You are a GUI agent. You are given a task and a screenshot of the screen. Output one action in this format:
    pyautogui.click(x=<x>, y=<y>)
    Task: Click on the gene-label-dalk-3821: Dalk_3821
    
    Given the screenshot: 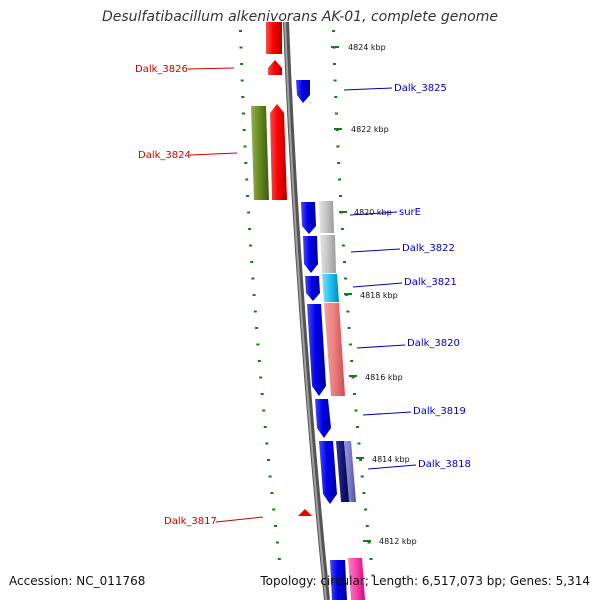 What is the action you would take?
    pyautogui.click(x=430, y=282)
    